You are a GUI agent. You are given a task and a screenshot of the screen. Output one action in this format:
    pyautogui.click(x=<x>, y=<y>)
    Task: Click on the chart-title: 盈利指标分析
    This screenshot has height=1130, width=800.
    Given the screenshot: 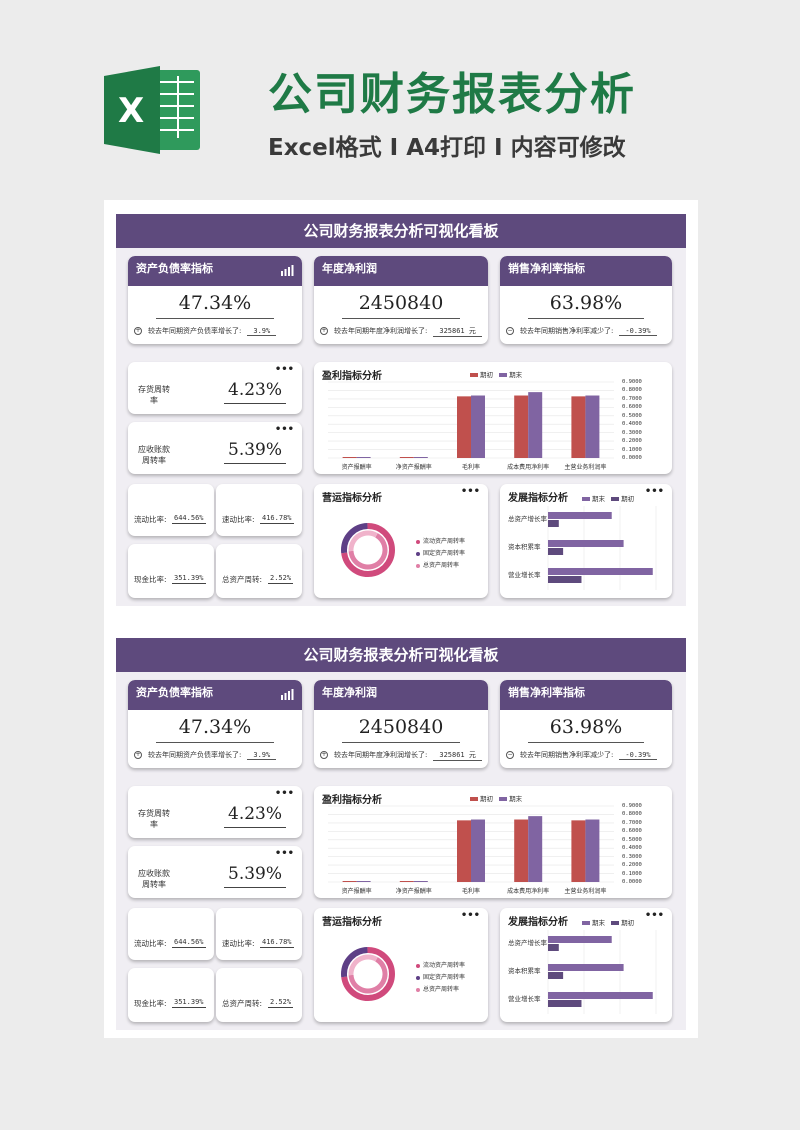 What is the action you would take?
    pyautogui.click(x=352, y=376)
    